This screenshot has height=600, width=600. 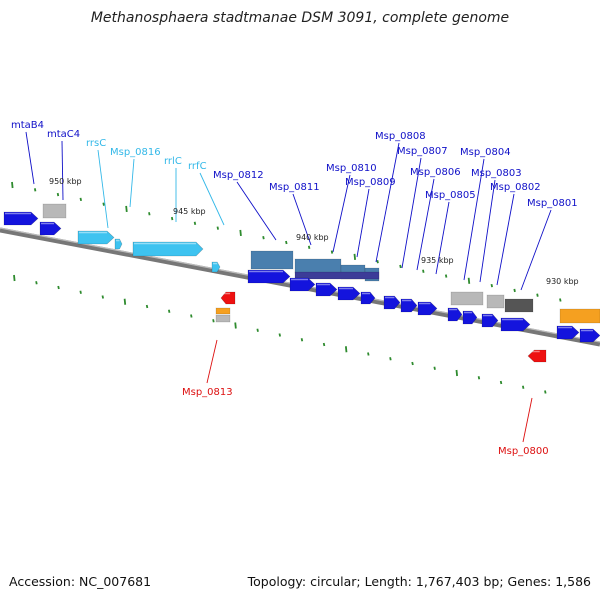 What do you see at coordinates (207, 392) in the screenshot?
I see `label-Msp_0813: Msp_0813` at bounding box center [207, 392].